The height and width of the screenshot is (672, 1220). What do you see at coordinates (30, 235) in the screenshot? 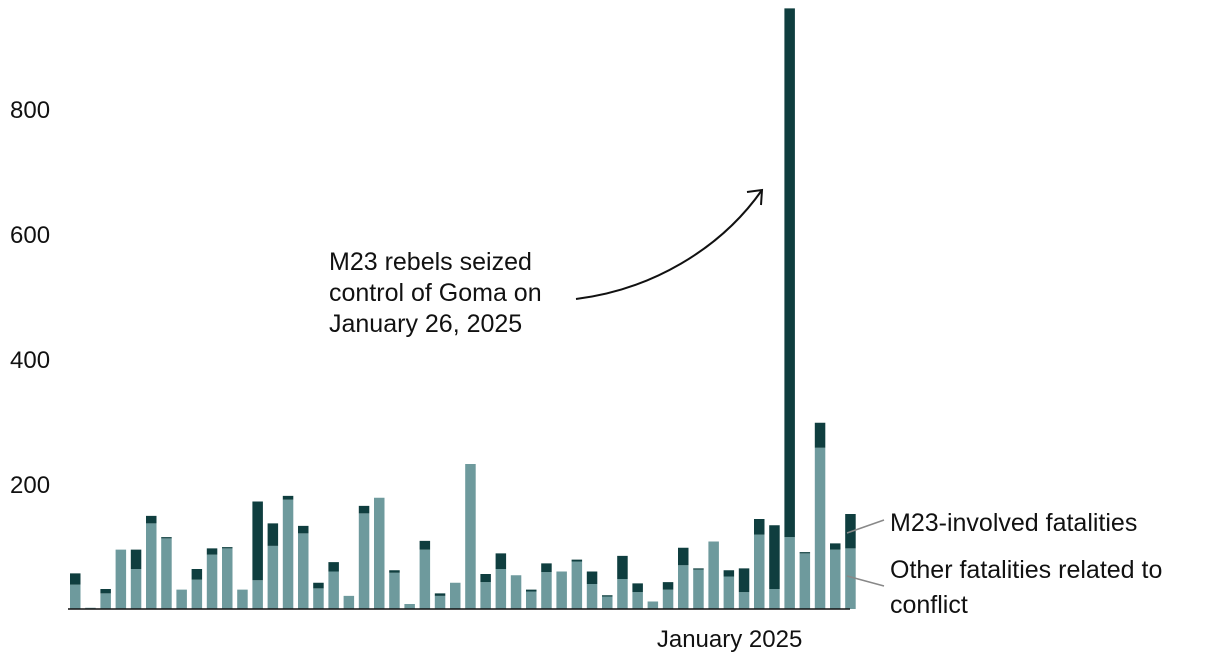
I see `y-tick-label: 600` at bounding box center [30, 235].